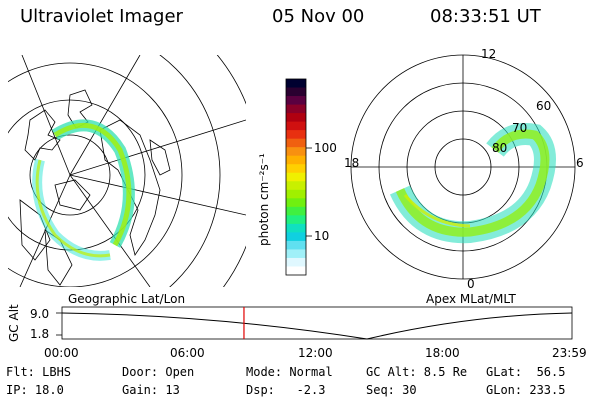 The image size is (600, 400). Describe the element at coordinates (500, 148) in the screenshot. I see `mlat-label-80: 80` at that location.